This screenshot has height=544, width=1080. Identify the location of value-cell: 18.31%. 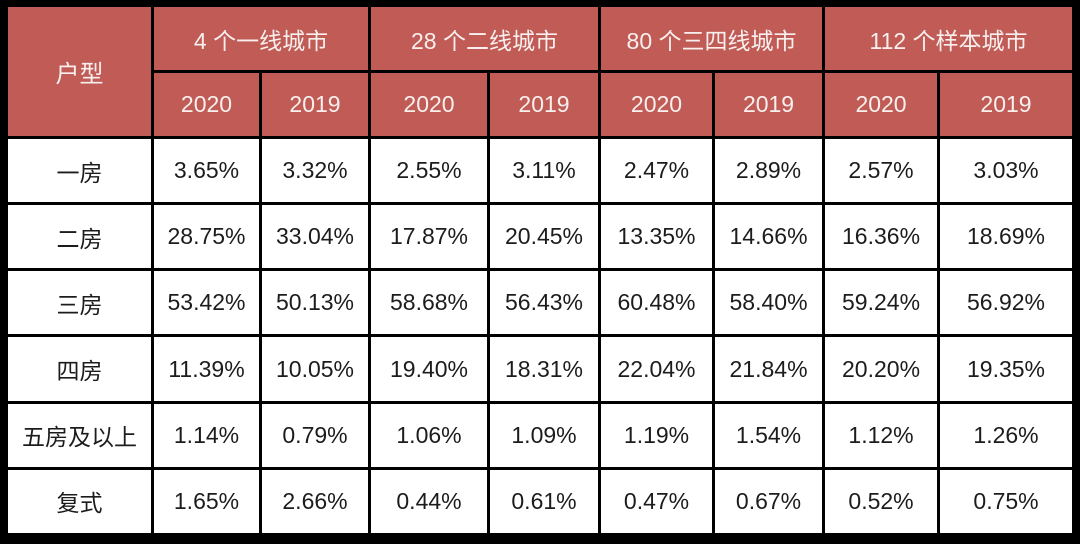
(544, 369).